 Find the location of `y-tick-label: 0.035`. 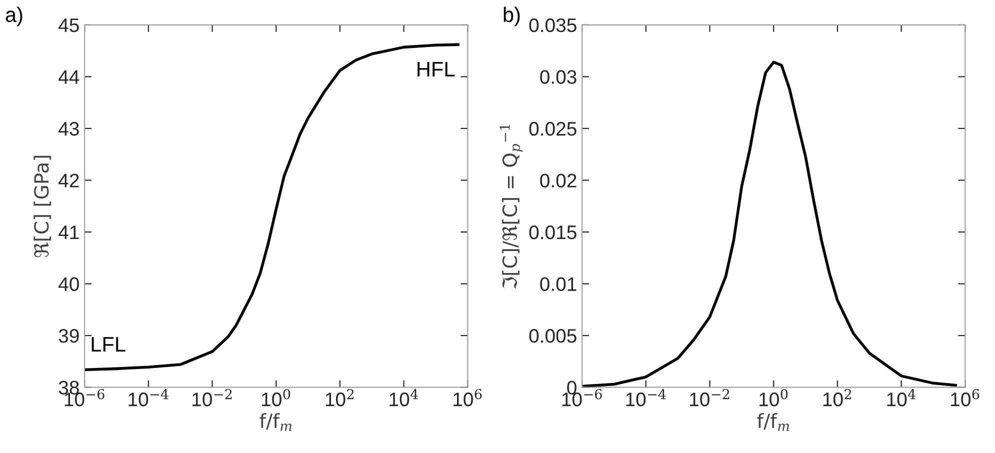

y-tick-label: 0.035 is located at coordinates (552, 25).